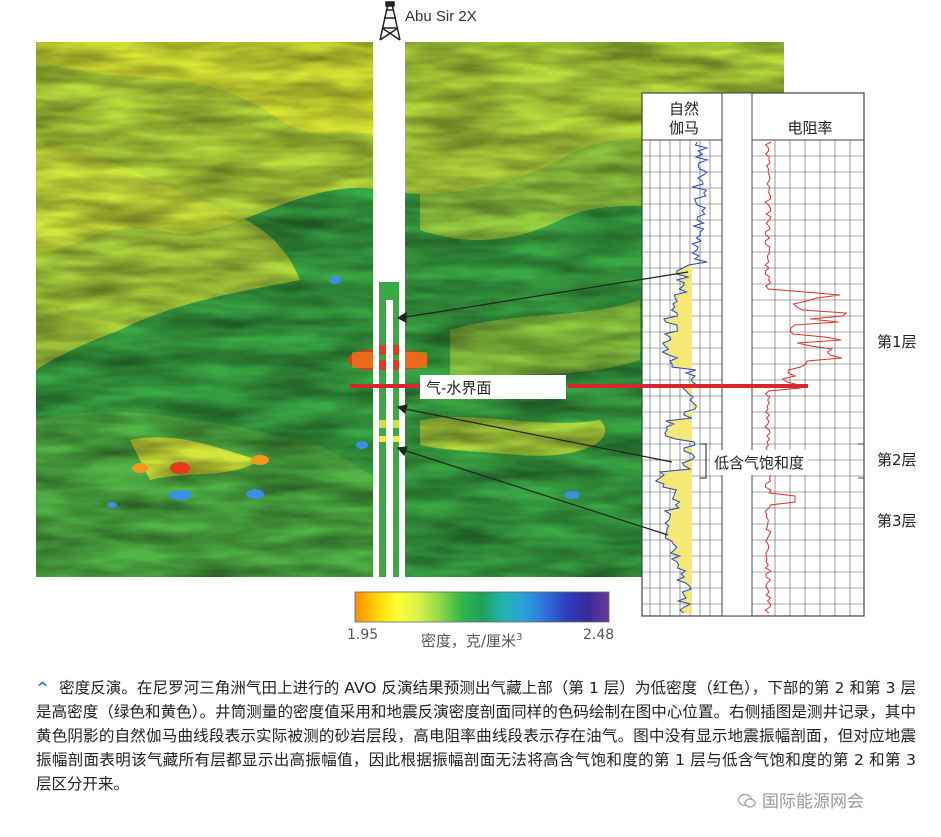  I want to click on layer-1-label: 第1层, so click(897, 342).